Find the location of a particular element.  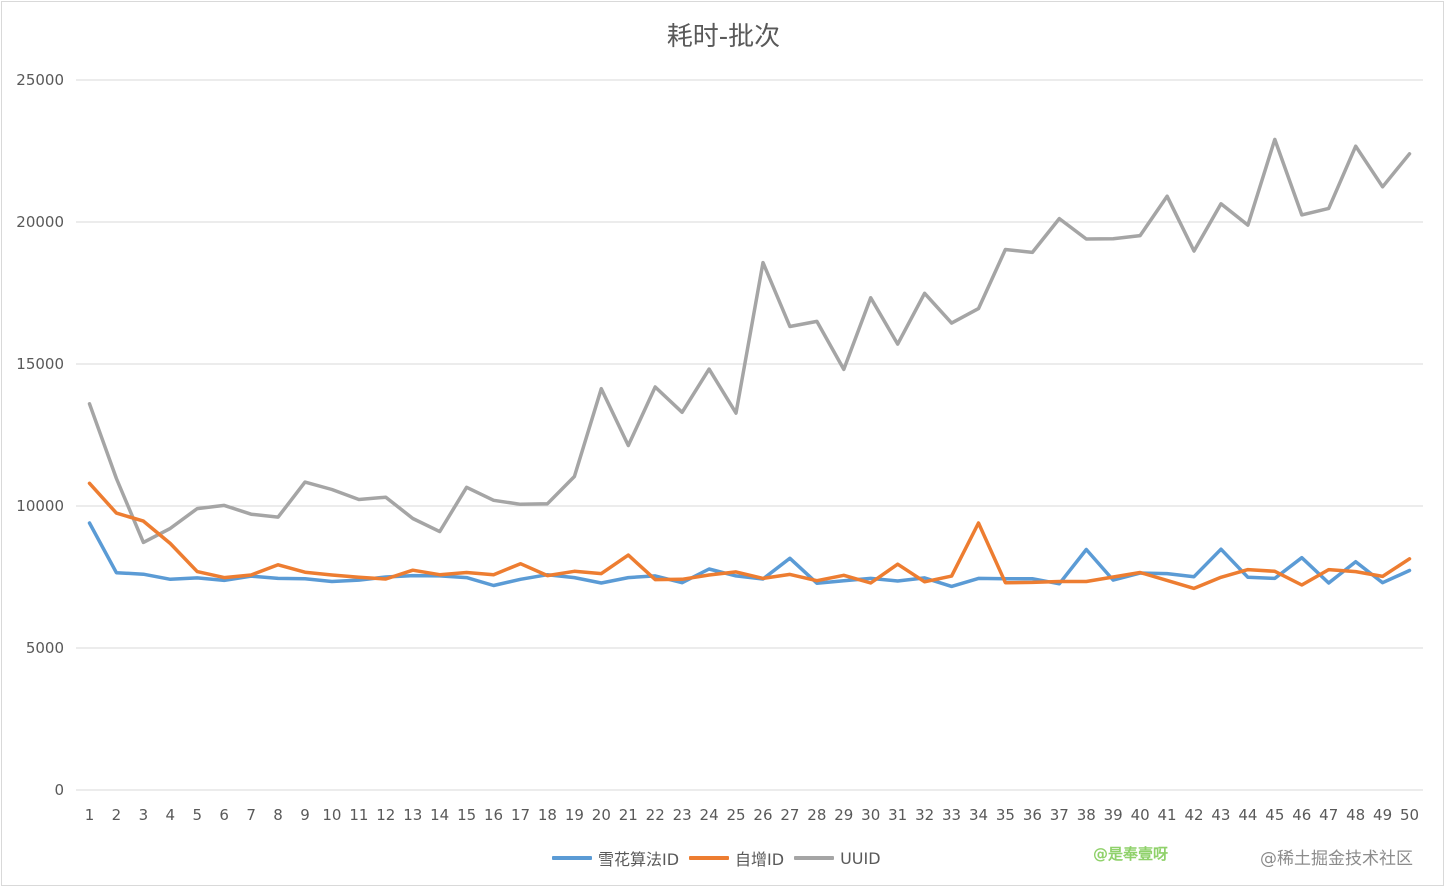

x-tick-label: 38 is located at coordinates (1086, 815).